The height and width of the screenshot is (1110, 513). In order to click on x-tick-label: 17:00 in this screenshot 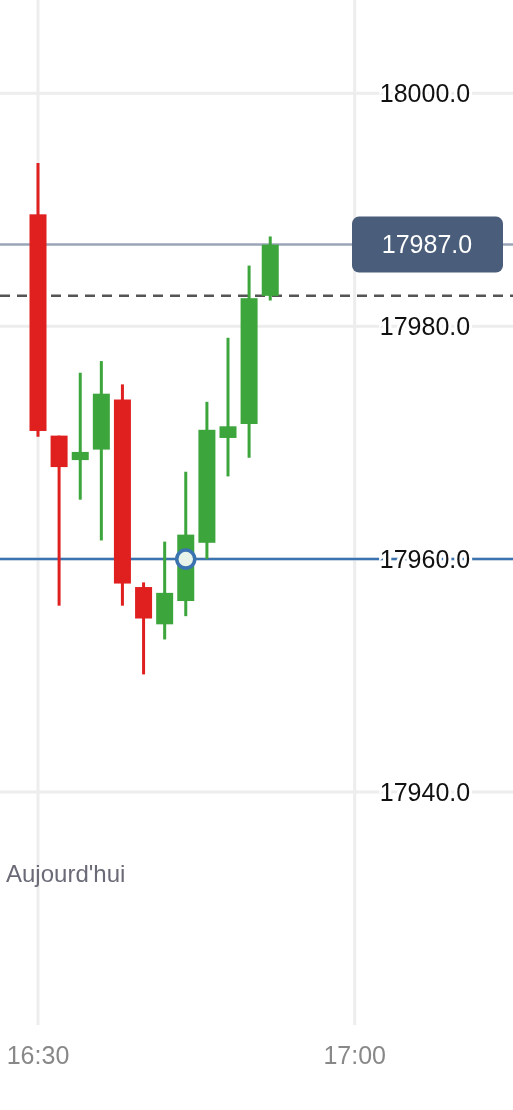, I will do `click(354, 1055)`.